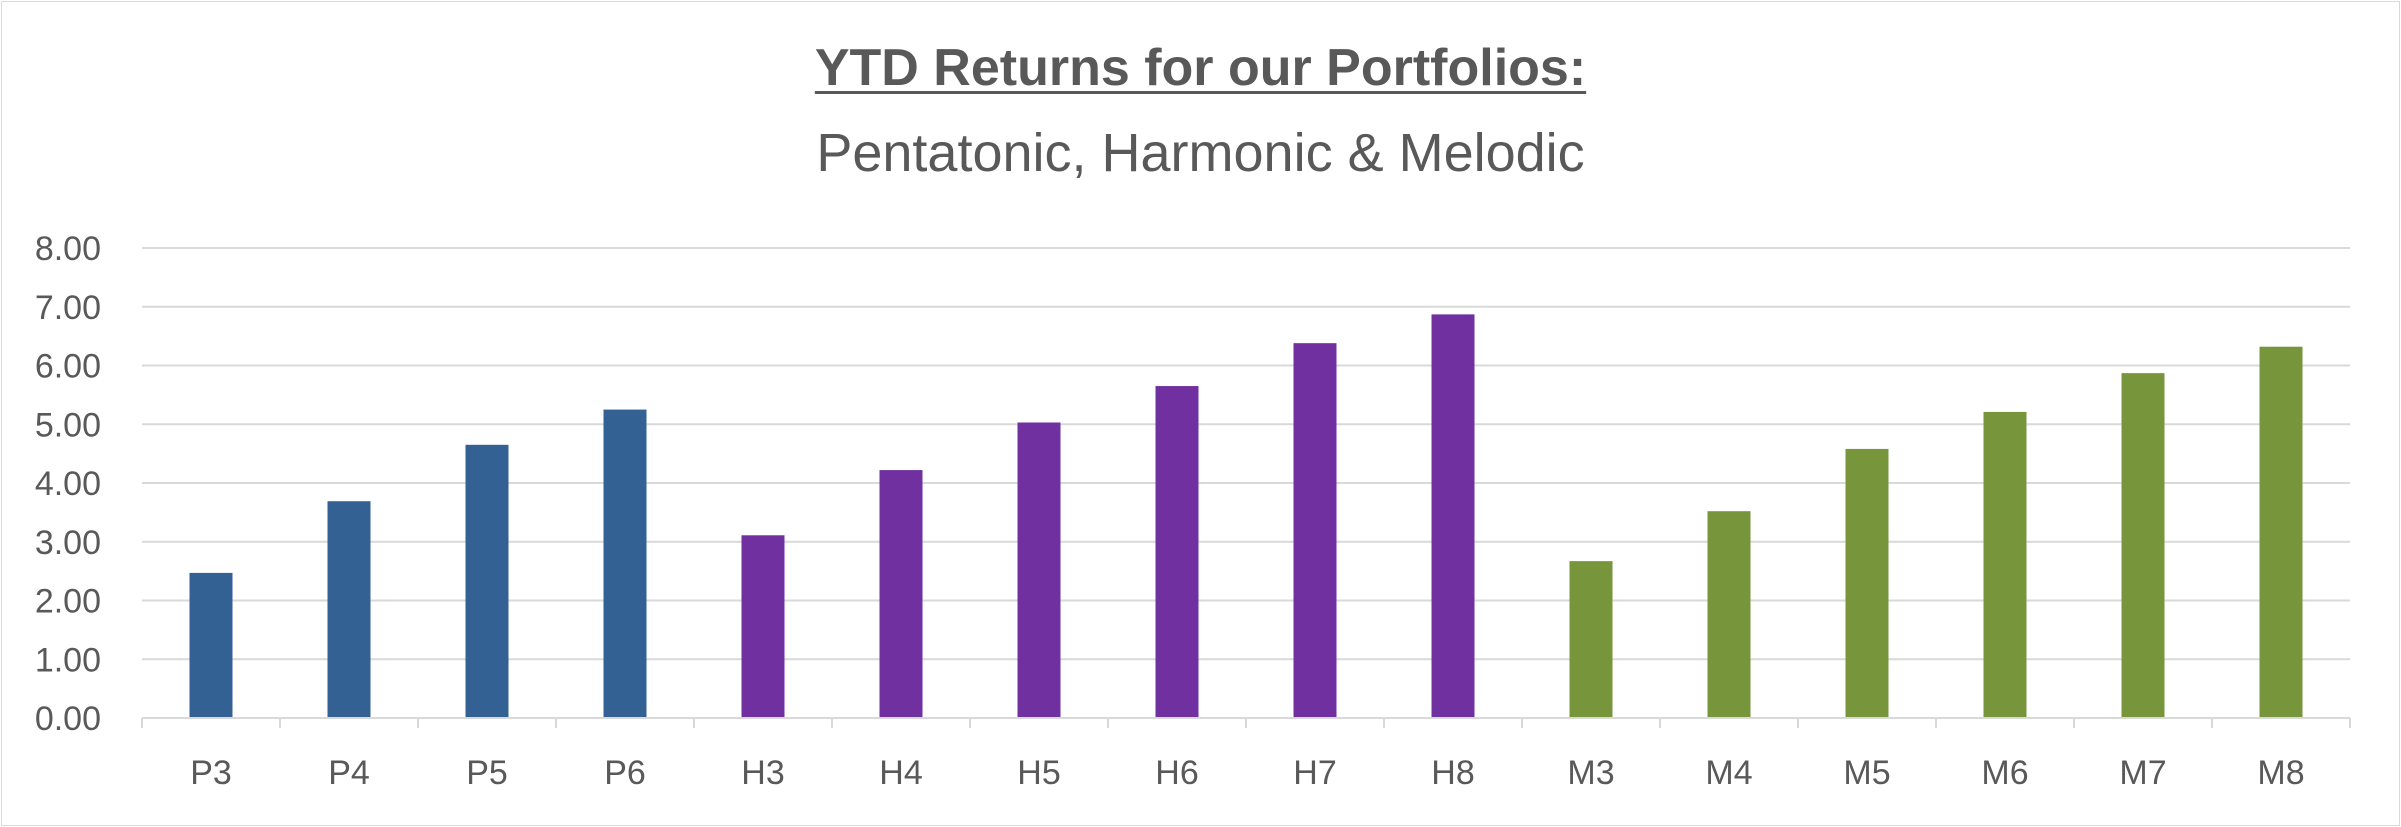  I want to click on y-tick-label: 5.00, so click(68, 425).